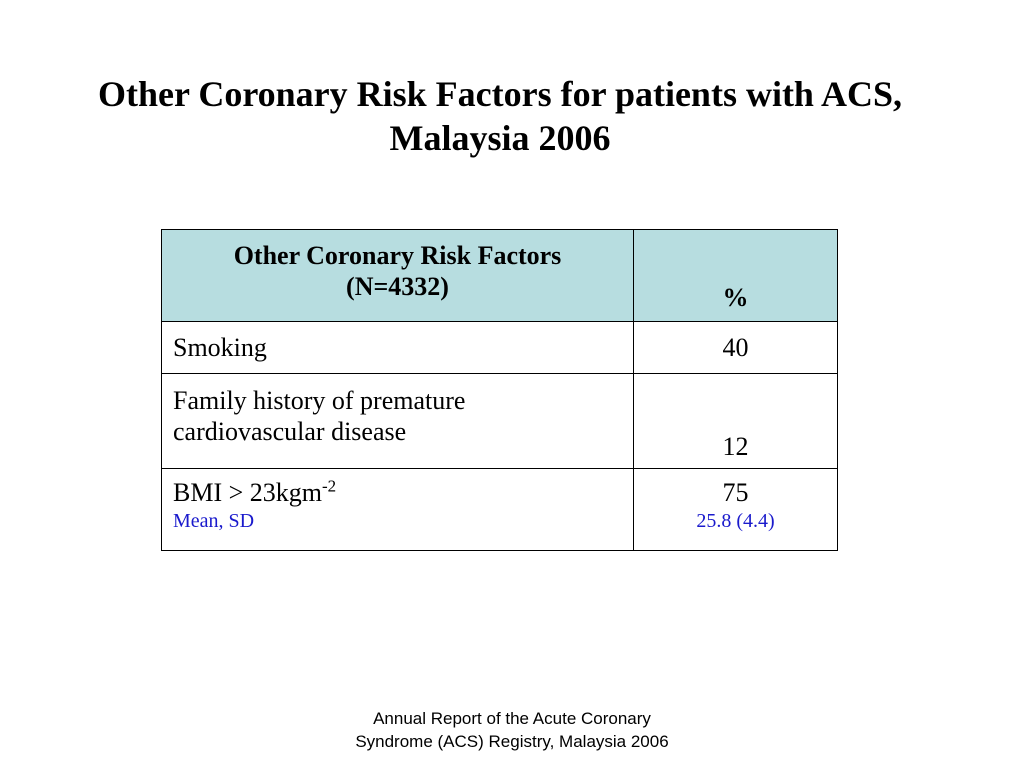 This screenshot has width=1024, height=768. Describe the element at coordinates (214, 521) in the screenshot. I see `factor-note-mean-sd: Mean, SD` at that location.